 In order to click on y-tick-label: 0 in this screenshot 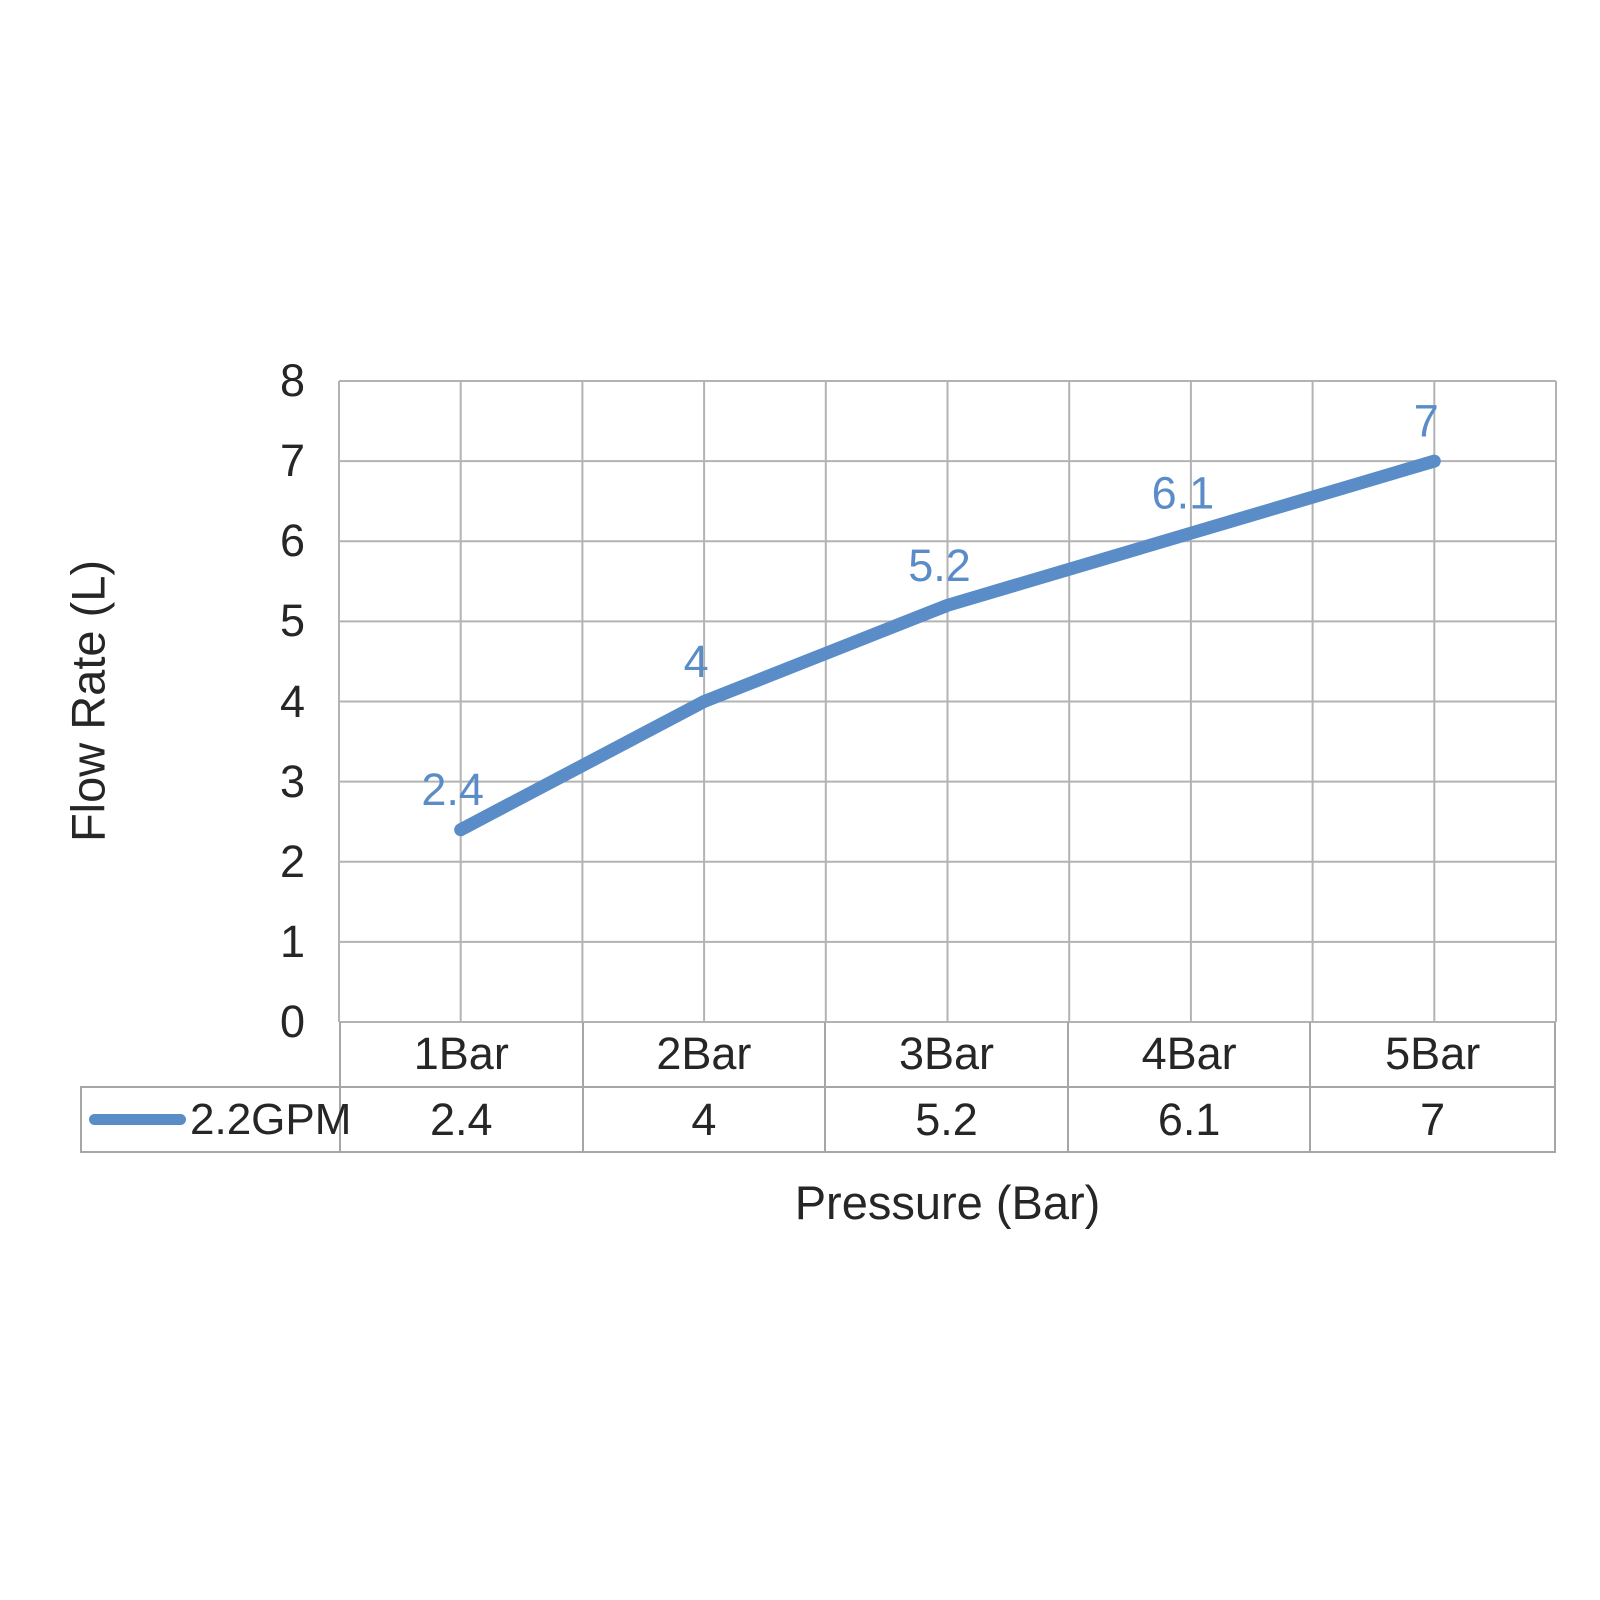, I will do `click(292, 1021)`.